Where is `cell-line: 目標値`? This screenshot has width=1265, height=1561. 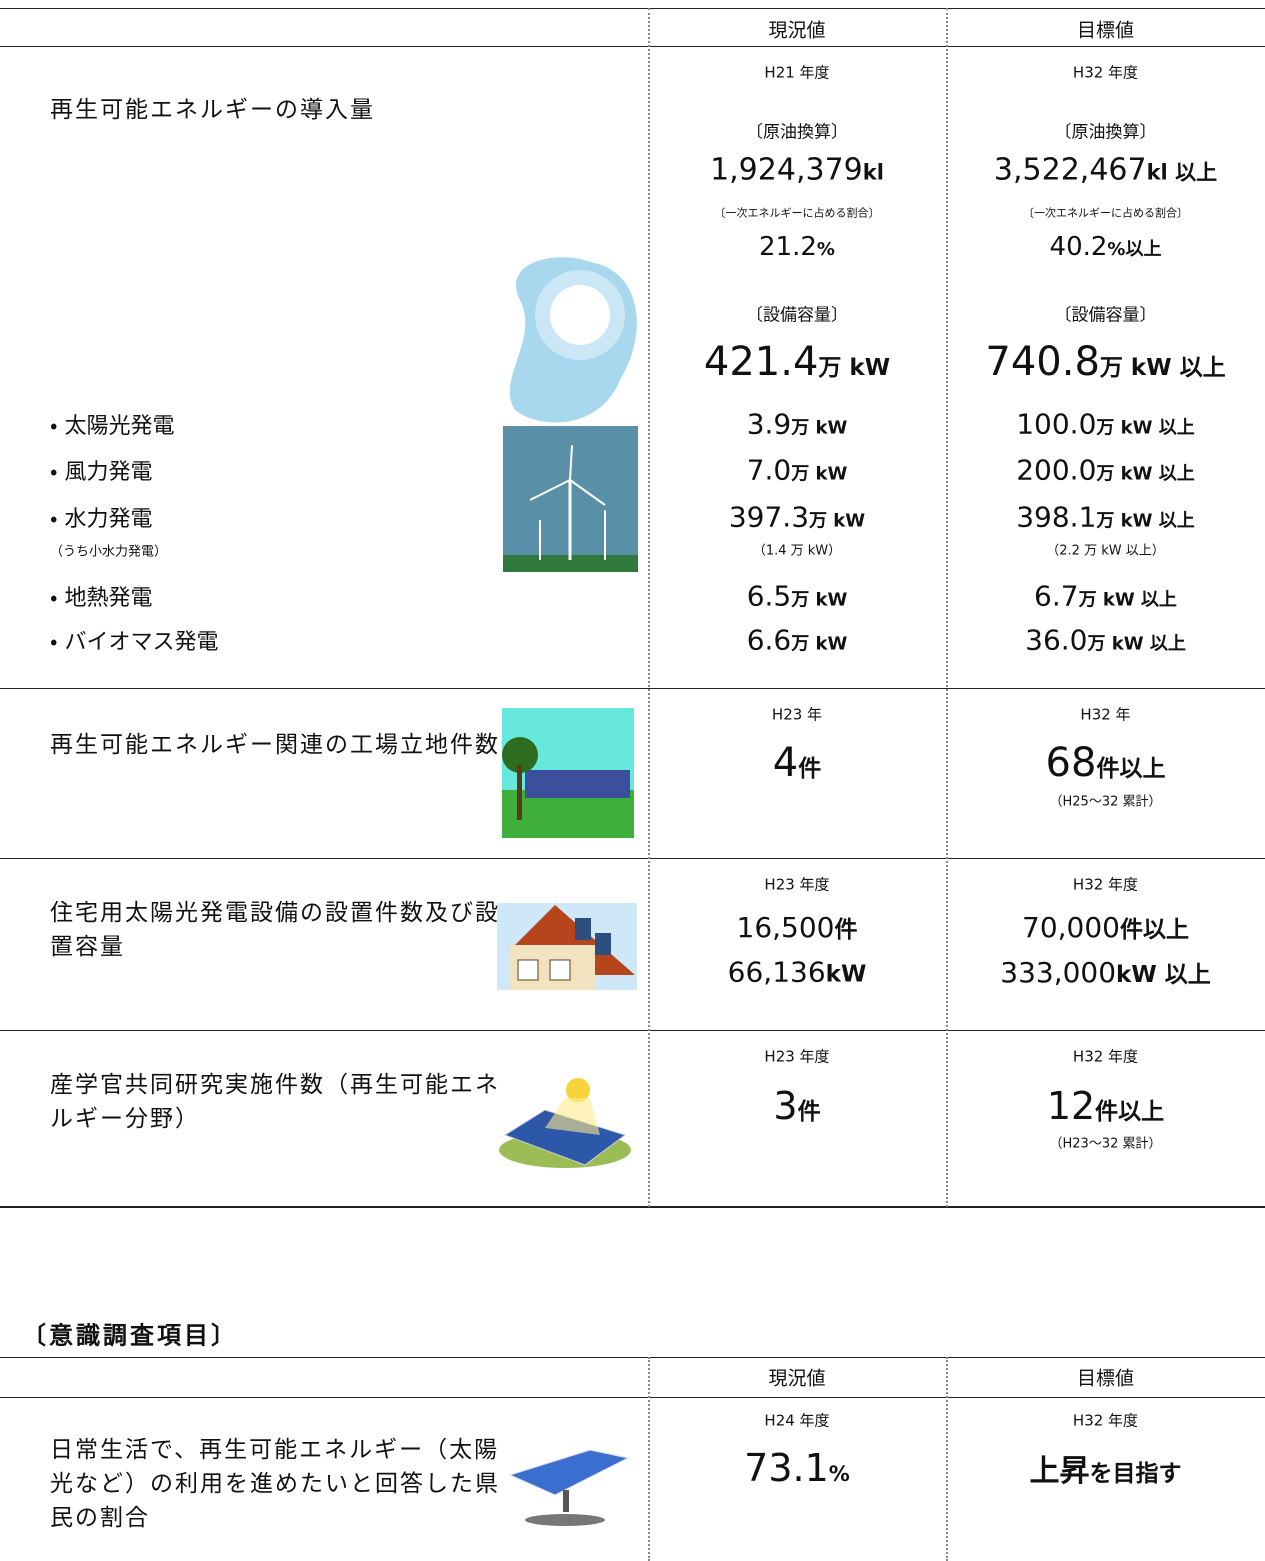
cell-line: 目標値 is located at coordinates (1105, 29).